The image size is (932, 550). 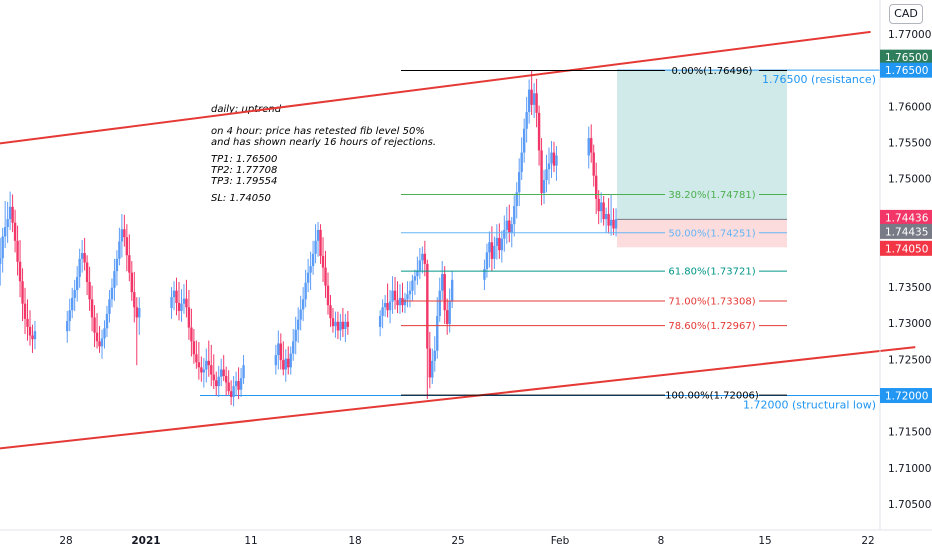 I want to click on price-tag-label: 1.74435, so click(x=906, y=232).